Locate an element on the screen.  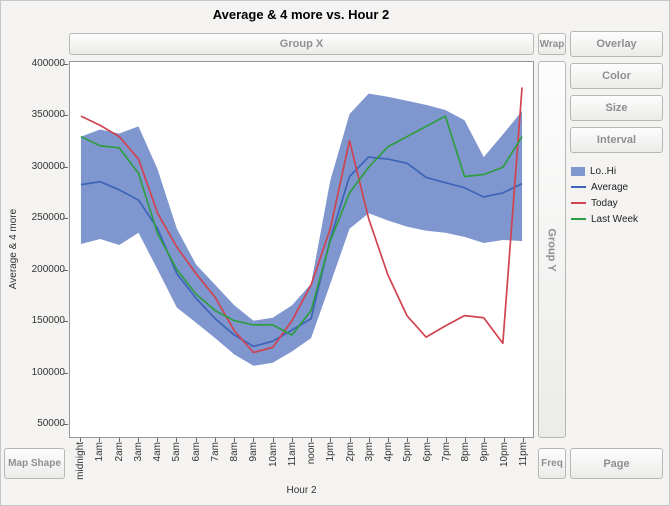
x-tick-label: 3am is located at coordinates (138, 452).